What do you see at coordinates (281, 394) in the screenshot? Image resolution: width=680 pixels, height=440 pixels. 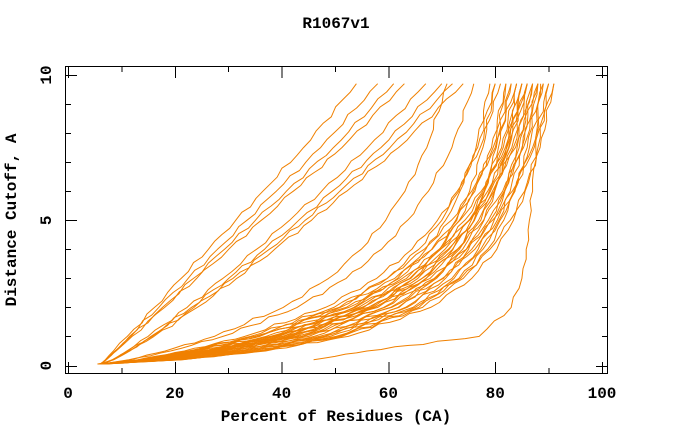 I see `x-tick-label: 40` at bounding box center [281, 394].